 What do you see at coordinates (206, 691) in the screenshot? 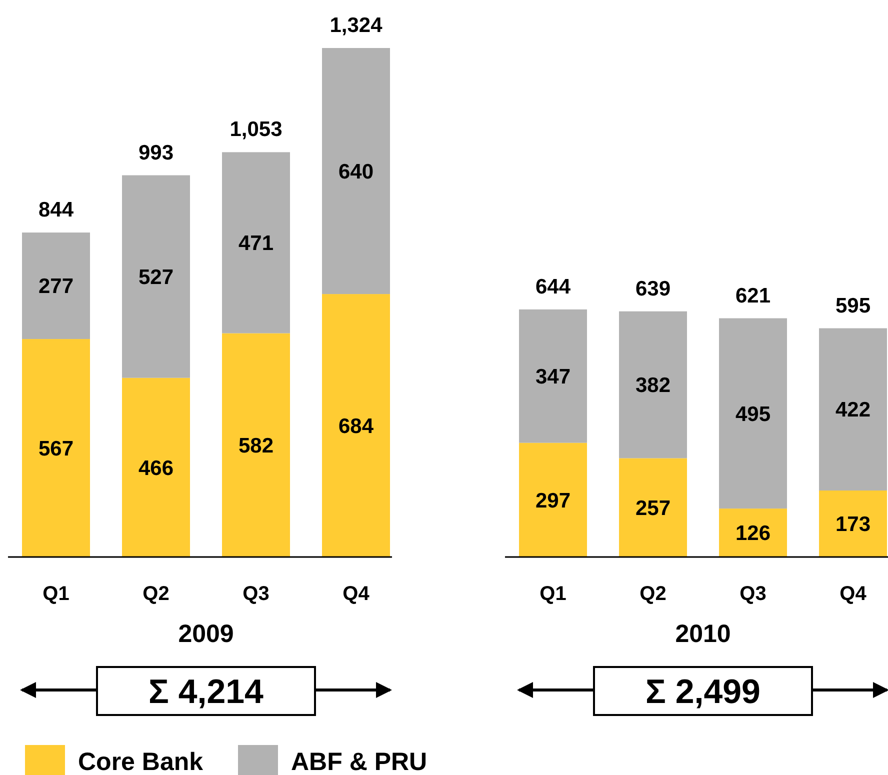
I see `text: Σ 4,214` at bounding box center [206, 691].